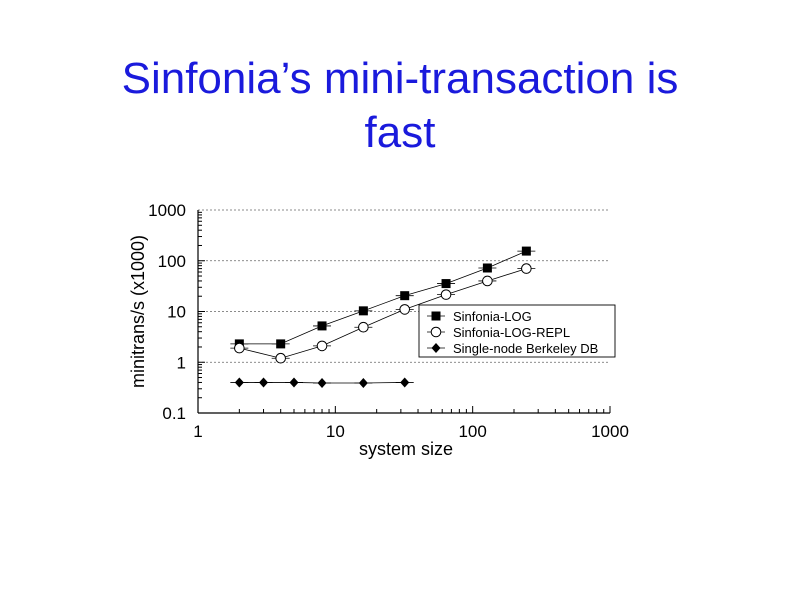 The height and width of the screenshot is (600, 800). I want to click on x-tick-label: 100, so click(472, 431).